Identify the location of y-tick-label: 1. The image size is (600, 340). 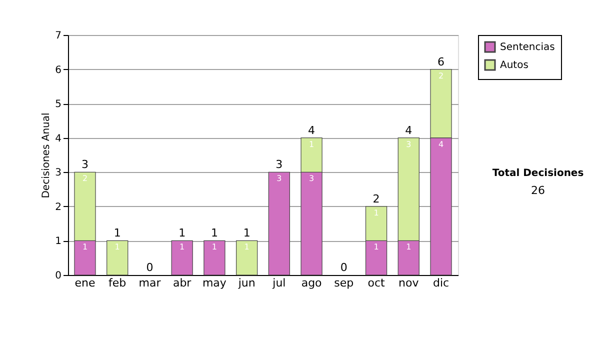
(58, 242).